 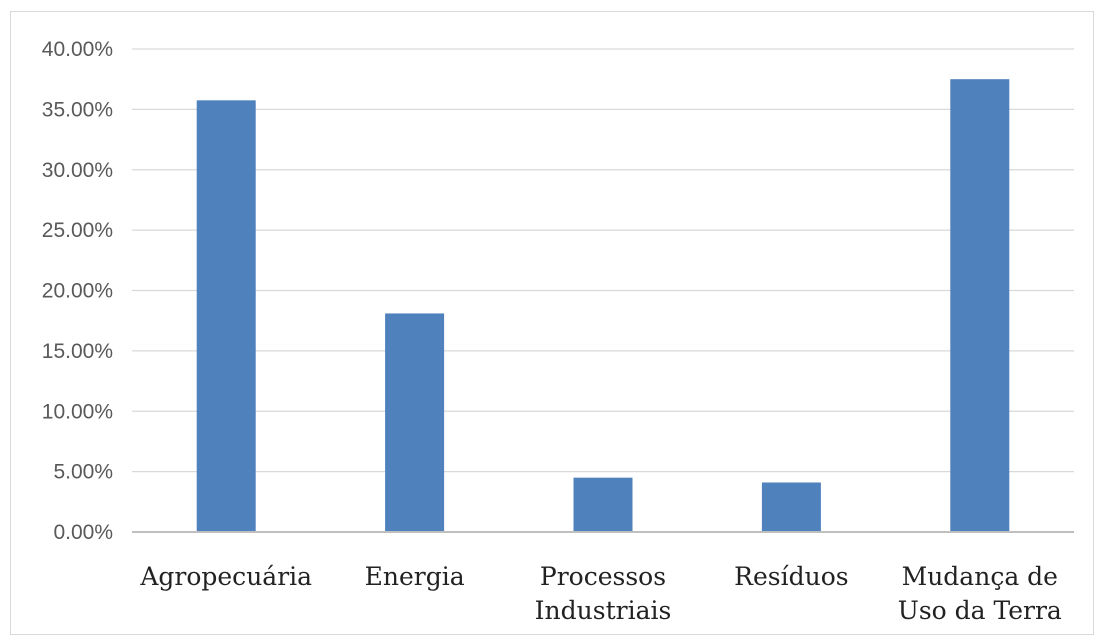 What do you see at coordinates (415, 576) in the screenshot?
I see `x-tick-label: Energia` at bounding box center [415, 576].